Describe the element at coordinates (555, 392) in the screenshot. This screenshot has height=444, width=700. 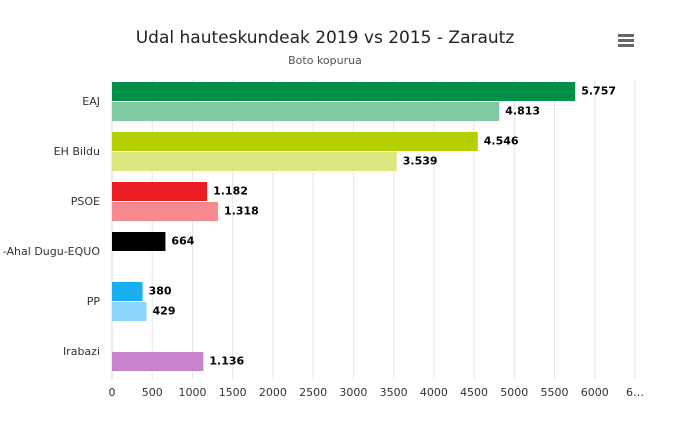
I see `x-tick-label: 5500` at that location.